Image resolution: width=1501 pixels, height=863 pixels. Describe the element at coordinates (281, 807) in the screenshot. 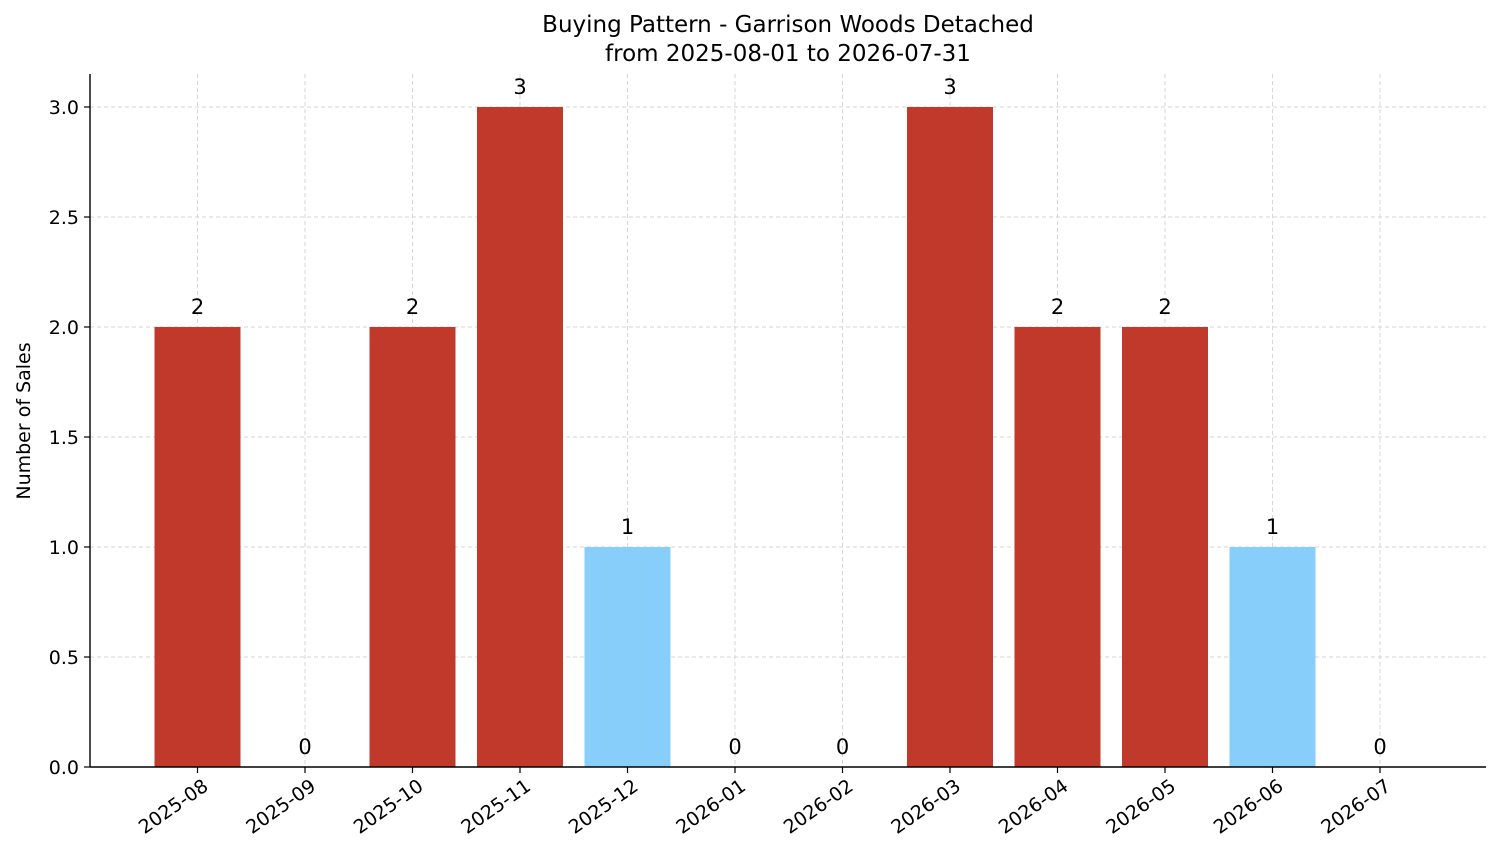

I see `x-tick-label: 2025-09` at that location.